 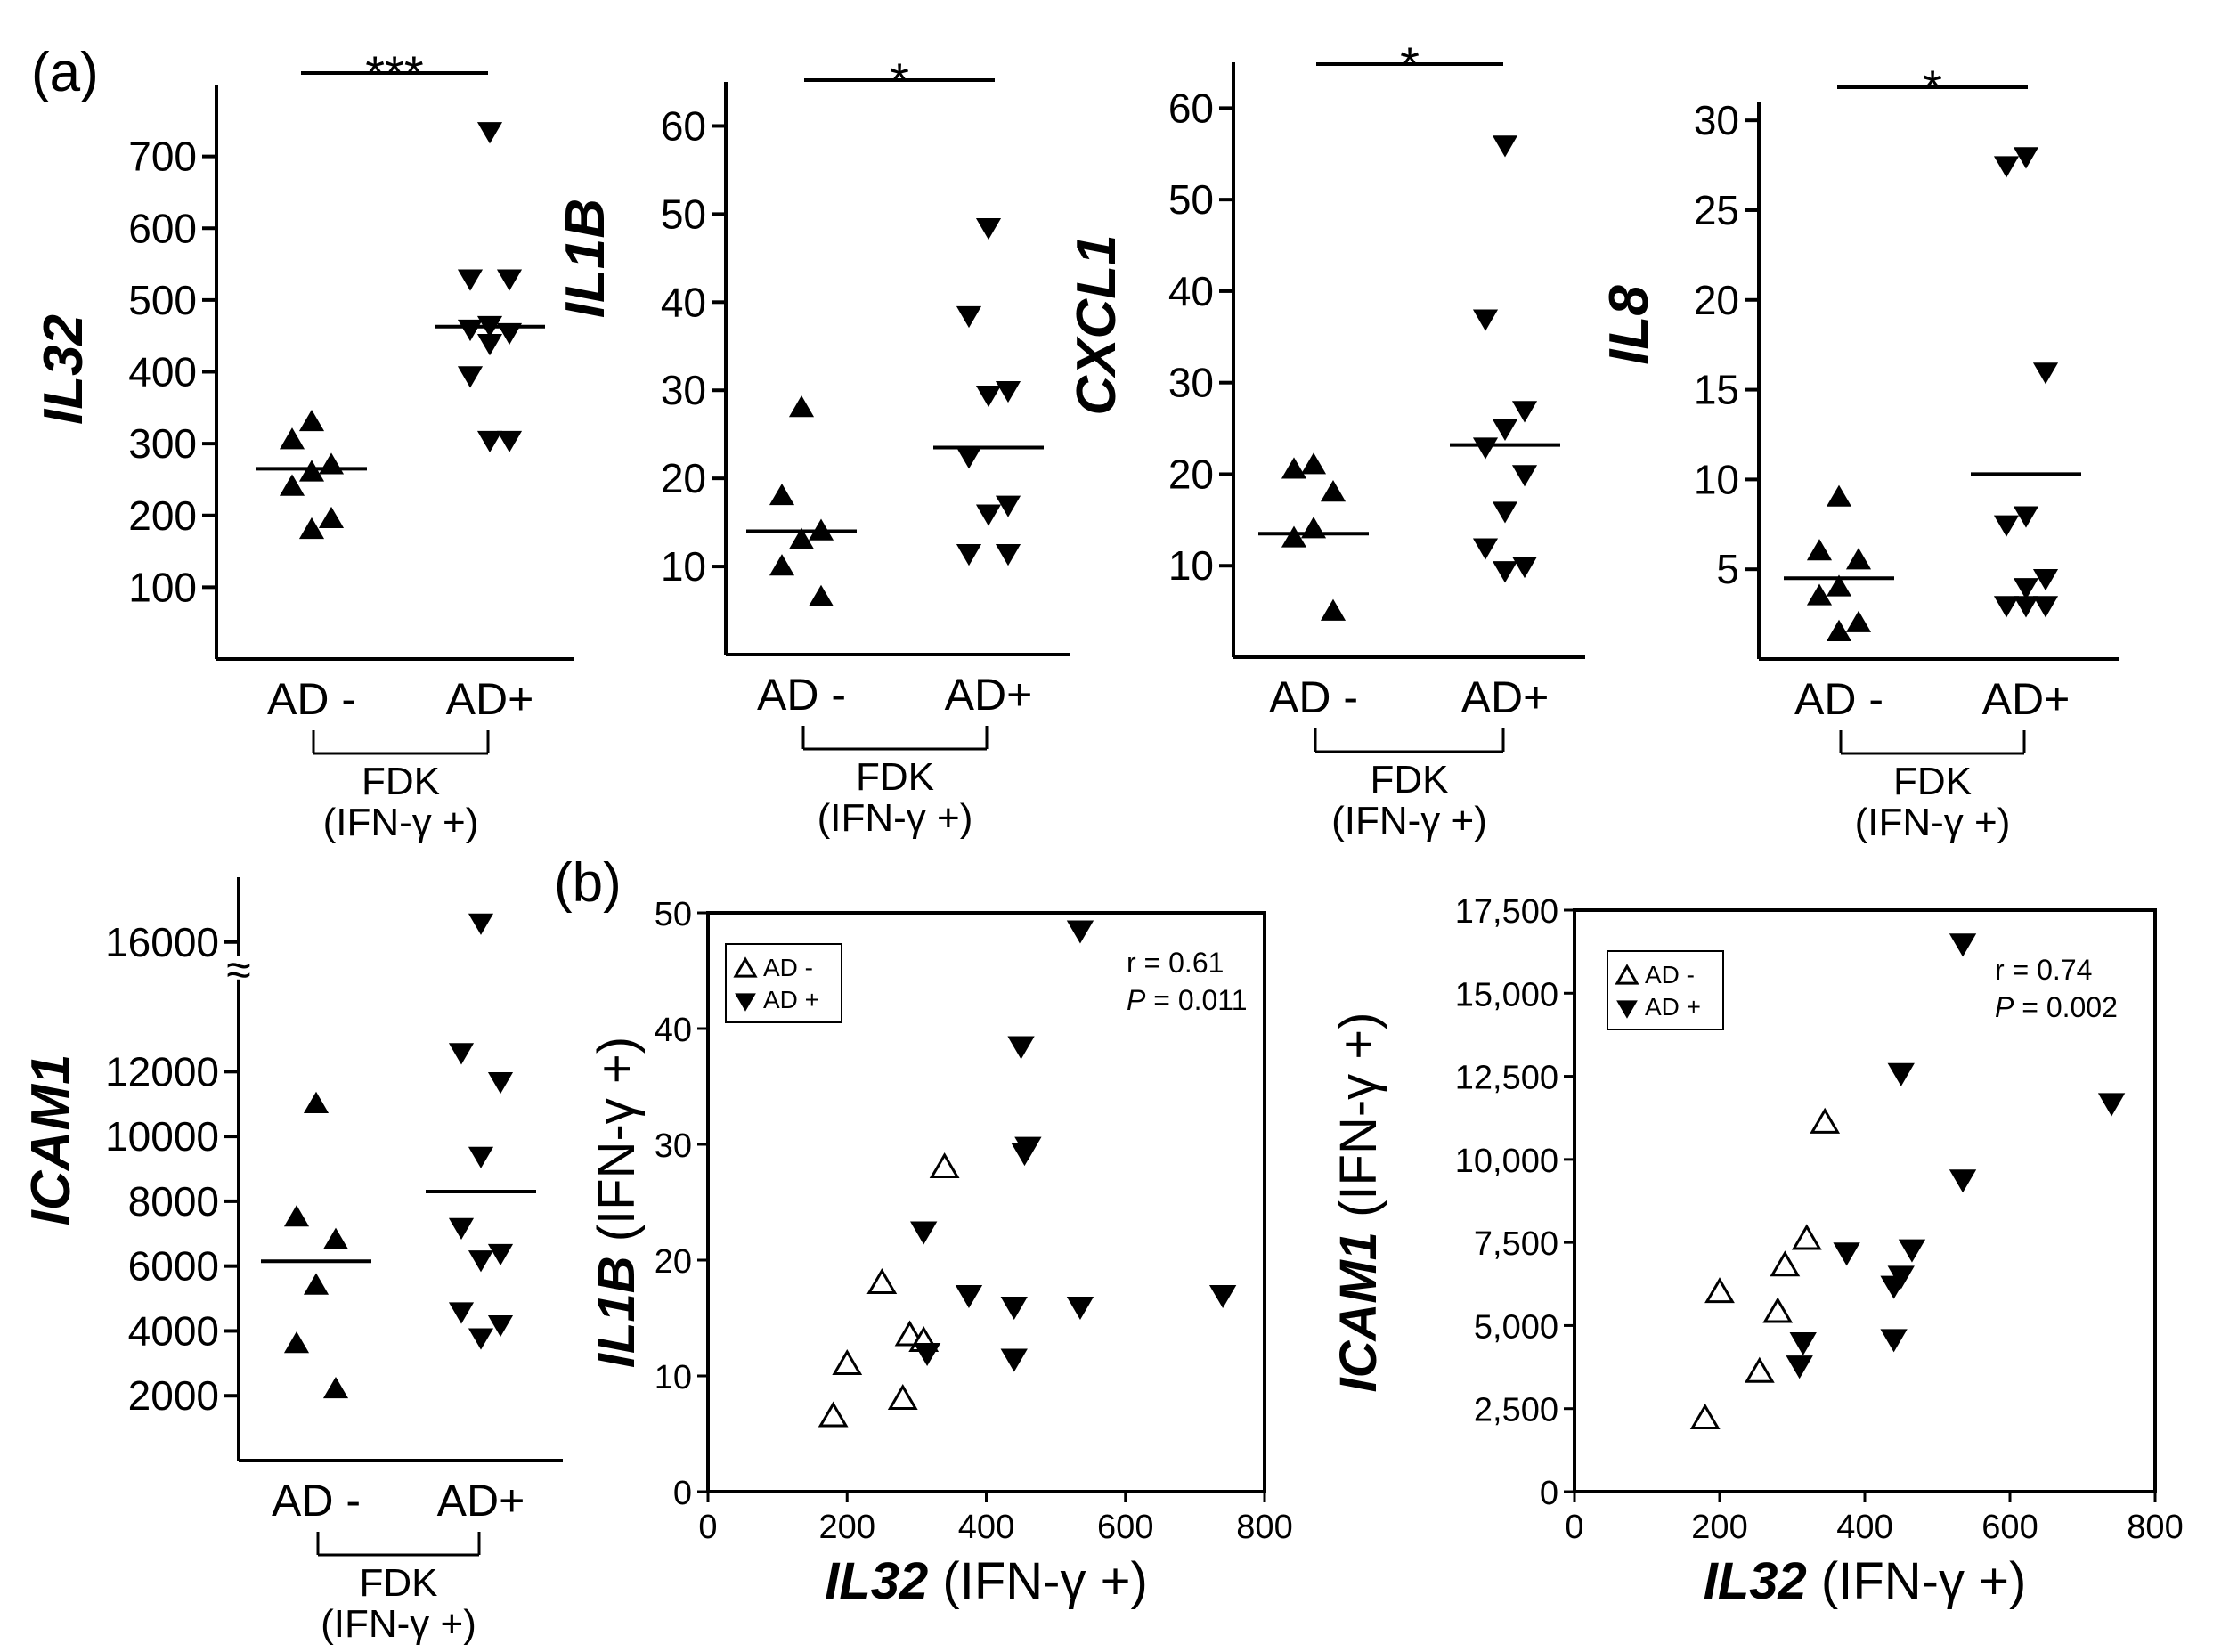 What do you see at coordinates (1716, 210) in the screenshot?
I see `y-tick-label: 25` at bounding box center [1716, 210].